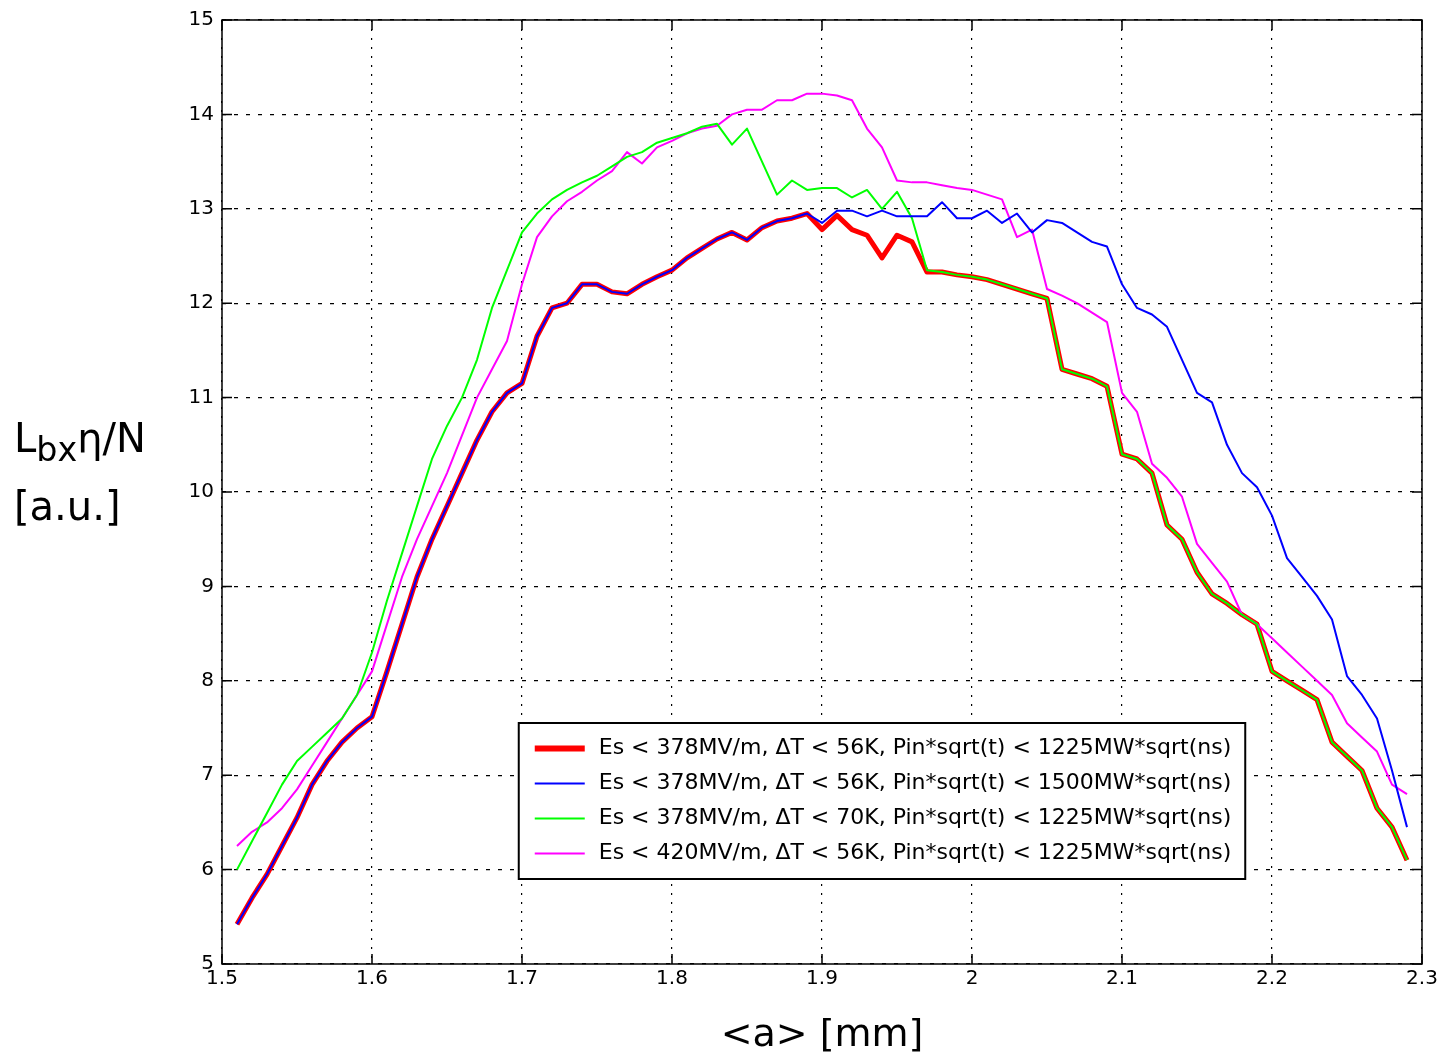  Describe the element at coordinates (822, 977) in the screenshot. I see `x-tick-label: 1.9` at that location.